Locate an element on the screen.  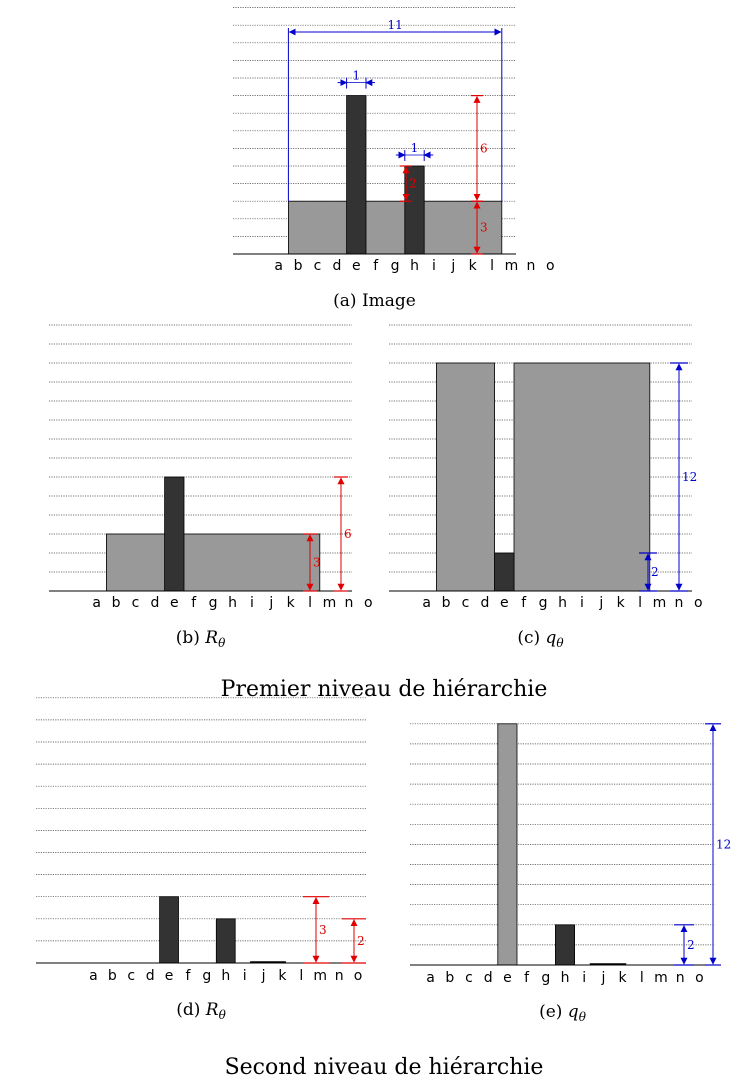
dim-11-label: 11 is located at coordinates (394, 25).